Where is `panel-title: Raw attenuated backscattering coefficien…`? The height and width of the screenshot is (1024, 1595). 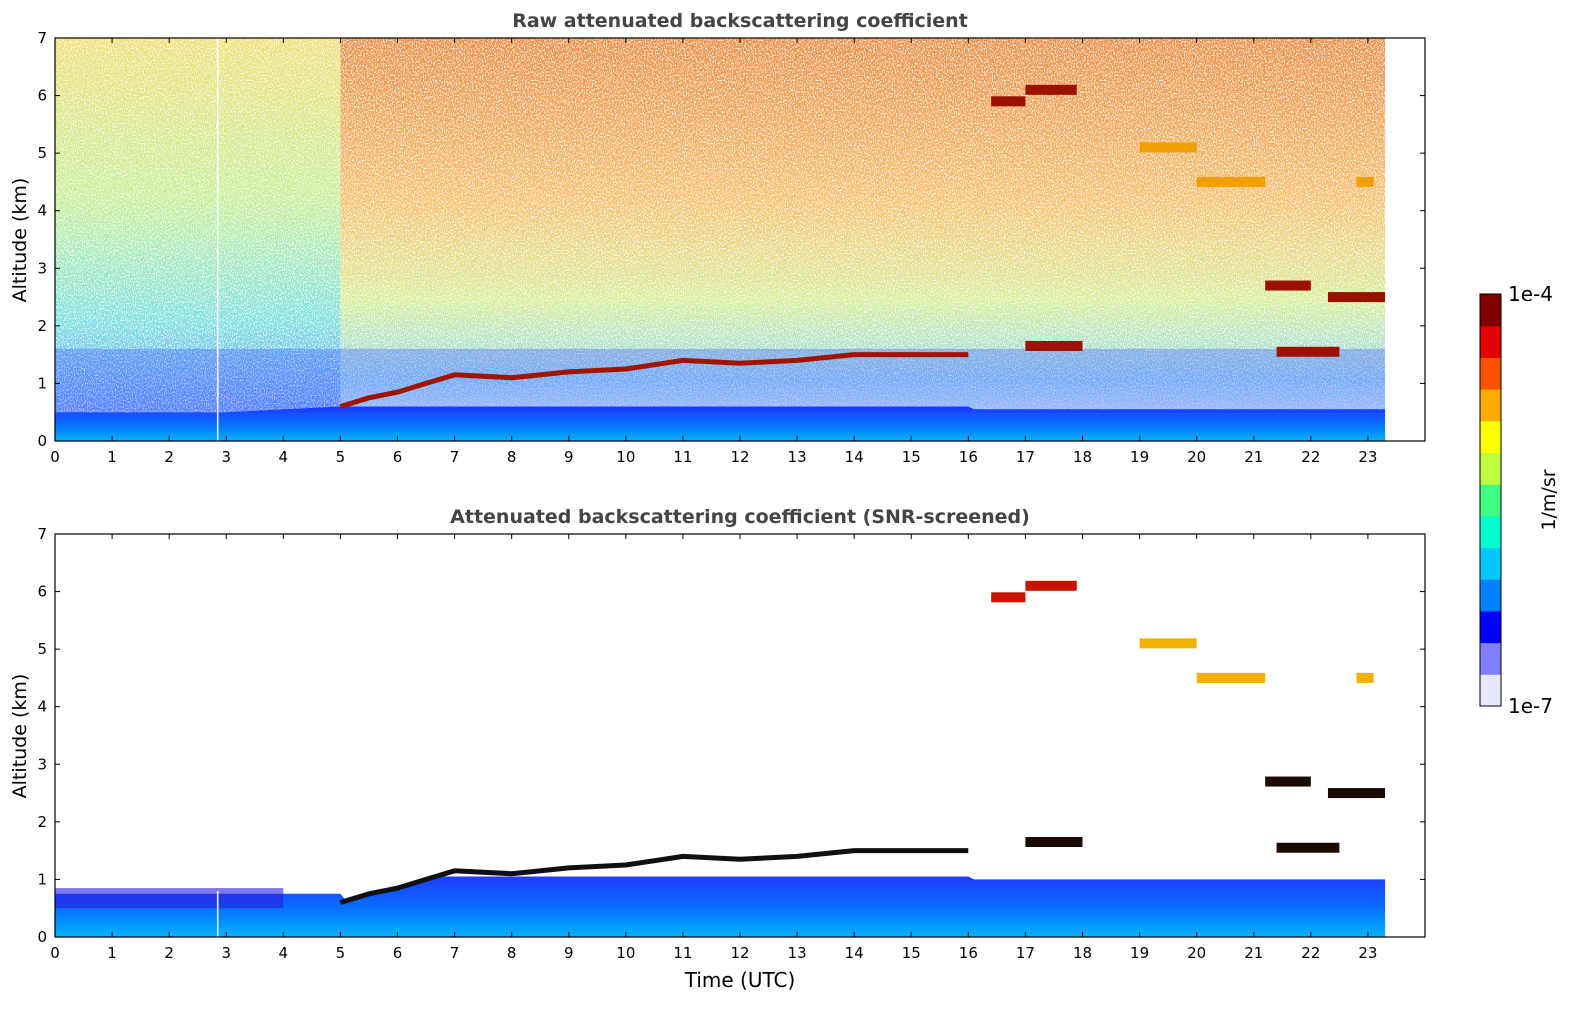
panel-title: Raw attenuated backscattering coefficien… is located at coordinates (740, 21).